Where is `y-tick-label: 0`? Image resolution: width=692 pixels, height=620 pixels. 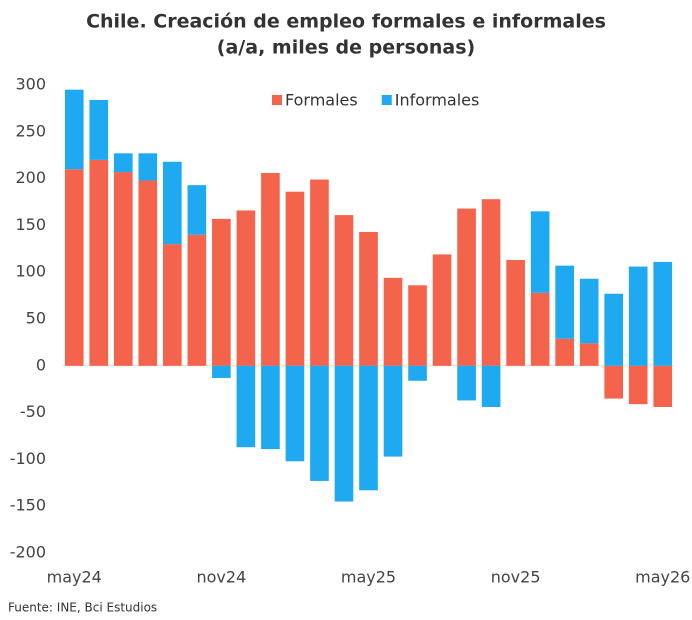 y-tick-label: 0 is located at coordinates (41, 364).